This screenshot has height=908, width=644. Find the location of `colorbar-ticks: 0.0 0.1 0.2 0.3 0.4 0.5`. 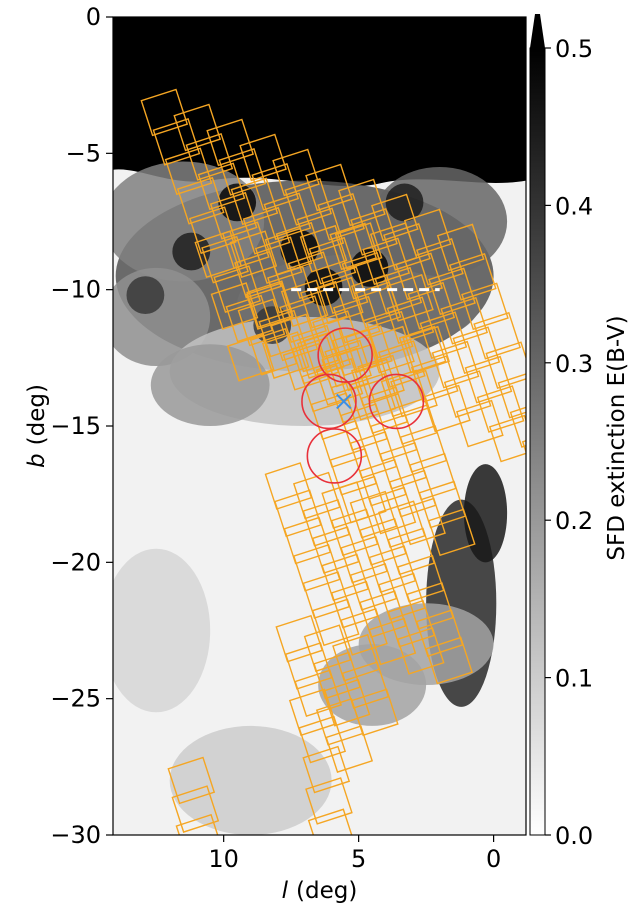

colorbar-ticks: 0.0 0.1 0.2 0.3 0.4 0.5 is located at coordinates (569, 442).